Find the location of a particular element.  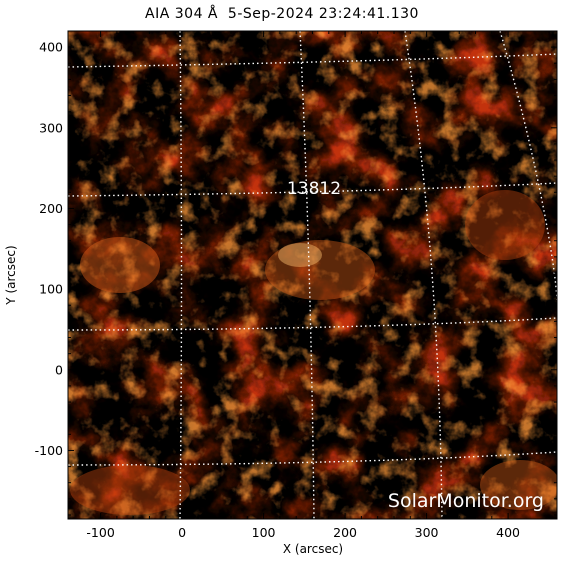

x-tick-label: 200 is located at coordinates (345, 532).